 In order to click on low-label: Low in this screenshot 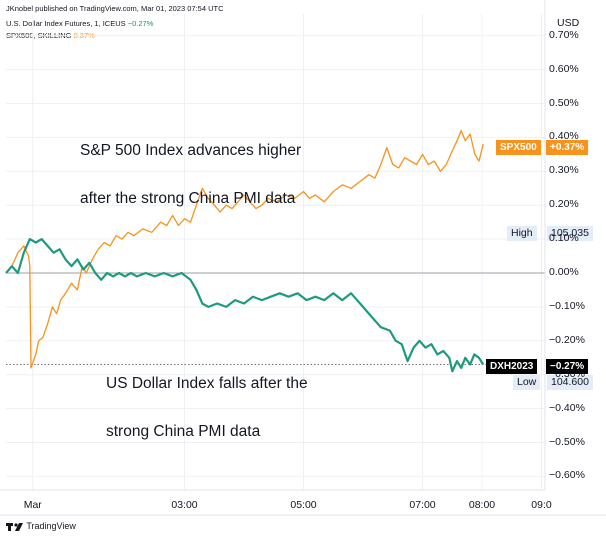, I will do `click(527, 382)`.